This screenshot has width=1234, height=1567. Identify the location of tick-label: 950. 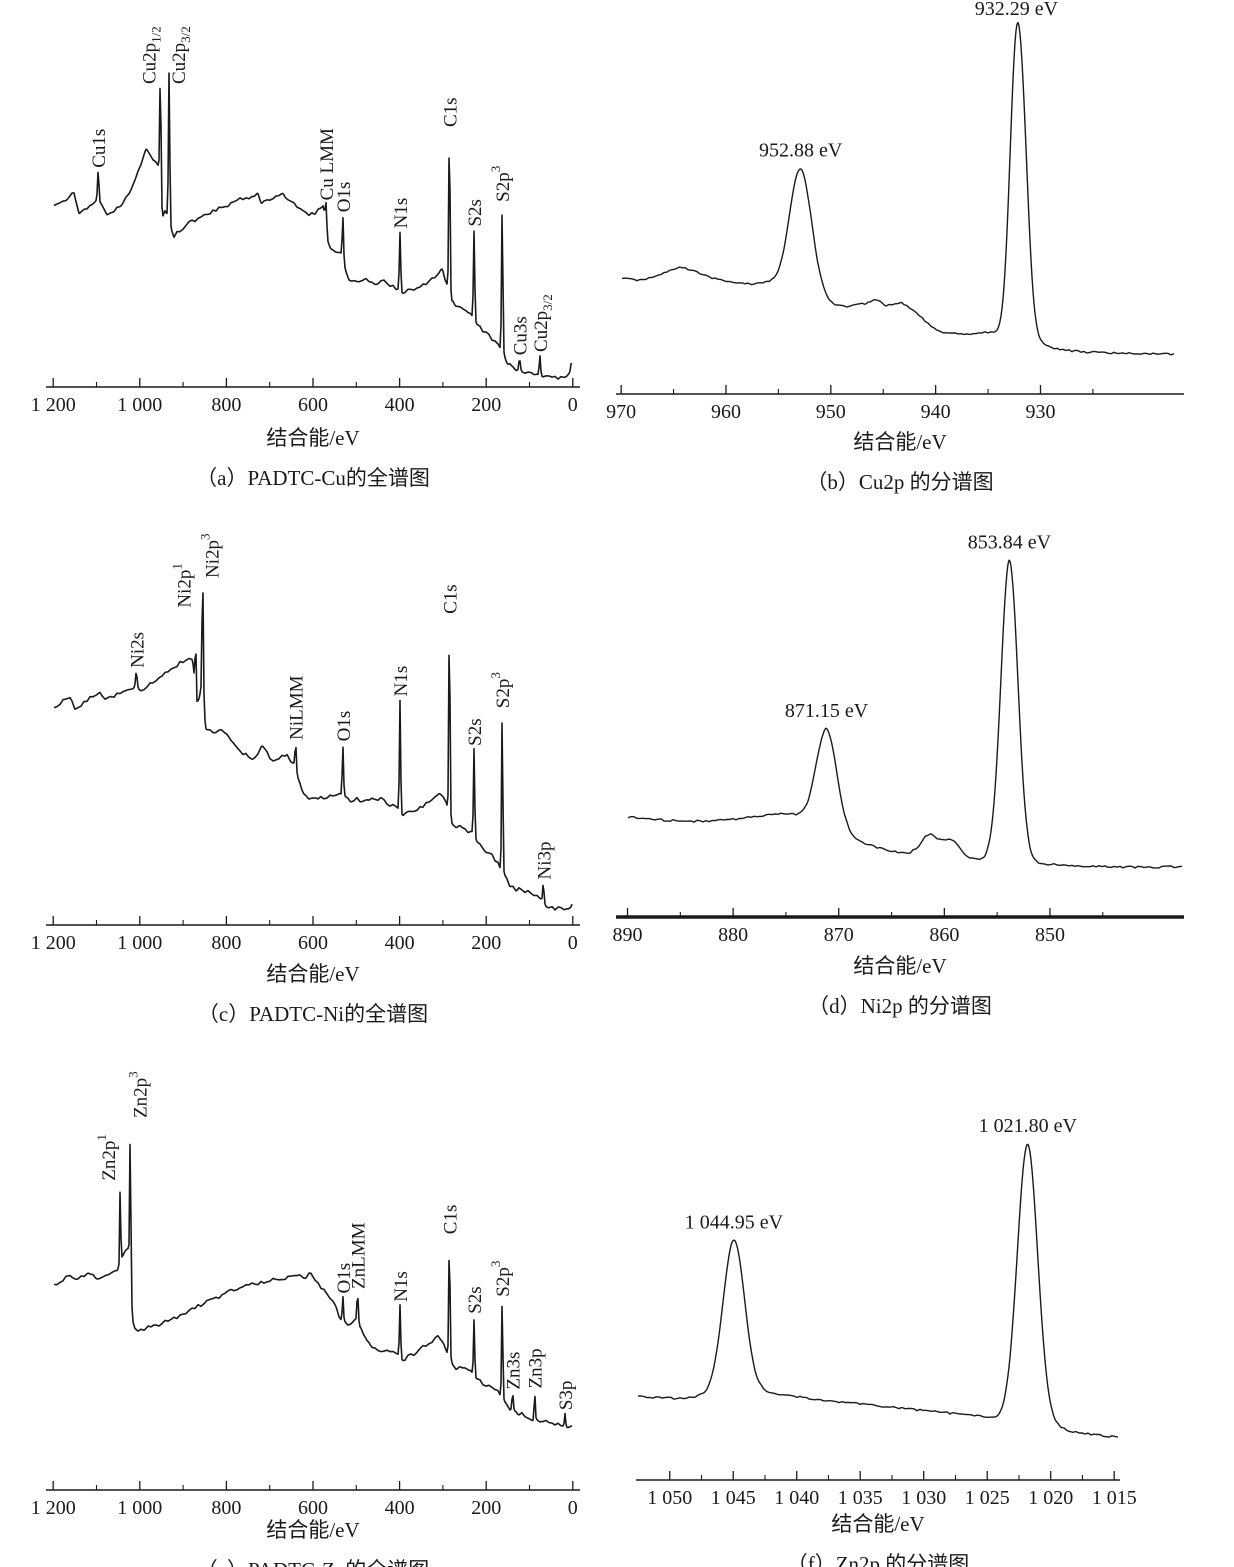
(831, 412).